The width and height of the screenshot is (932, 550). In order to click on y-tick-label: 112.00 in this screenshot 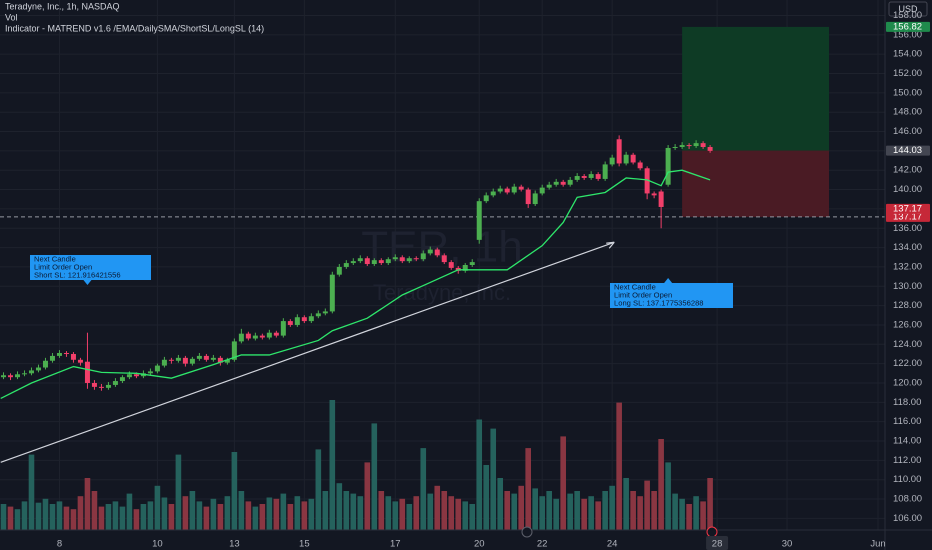, I will do `click(907, 460)`.